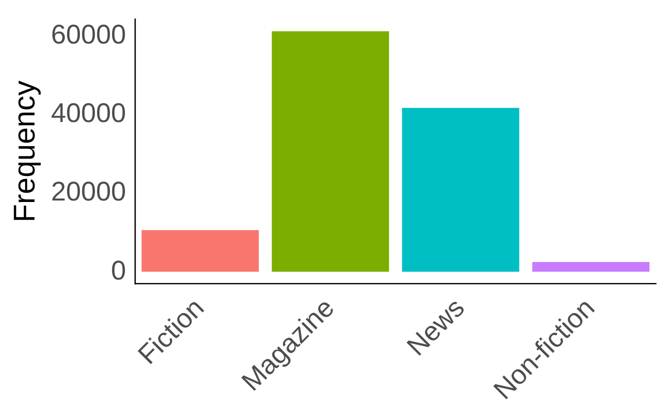  I want to click on y-tick-label: 20000, so click(88, 191).